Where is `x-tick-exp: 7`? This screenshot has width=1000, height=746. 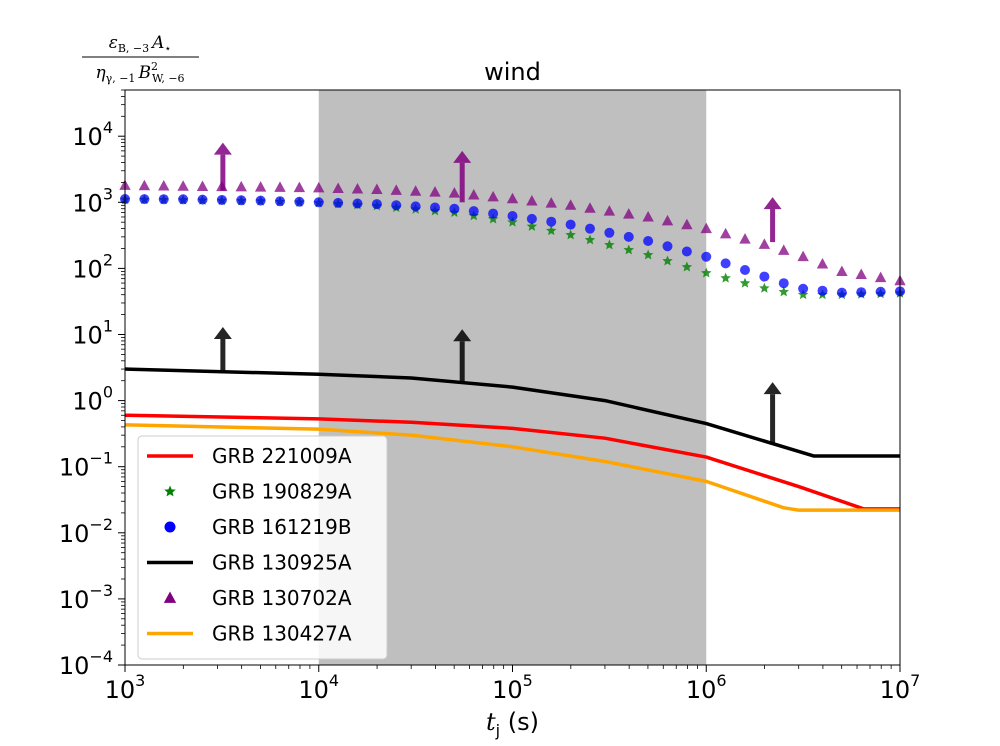 x-tick-exp: 7 is located at coordinates (915, 680).